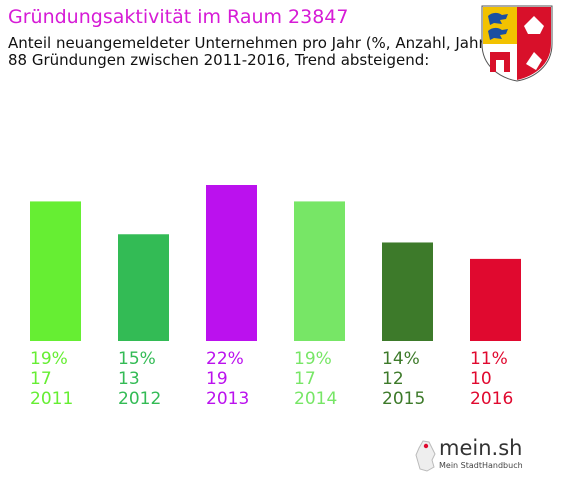 The height and width of the screenshot is (482, 562). Describe the element at coordinates (225, 359) in the screenshot. I see `percent-label-2013: 22%` at that location.